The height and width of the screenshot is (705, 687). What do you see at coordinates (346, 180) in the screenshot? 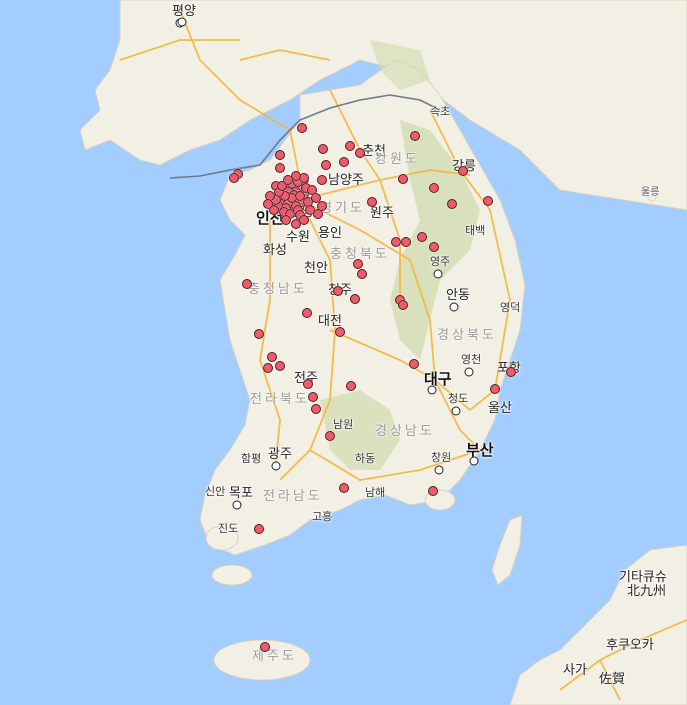
I see `city-label: 남양주` at bounding box center [346, 180].